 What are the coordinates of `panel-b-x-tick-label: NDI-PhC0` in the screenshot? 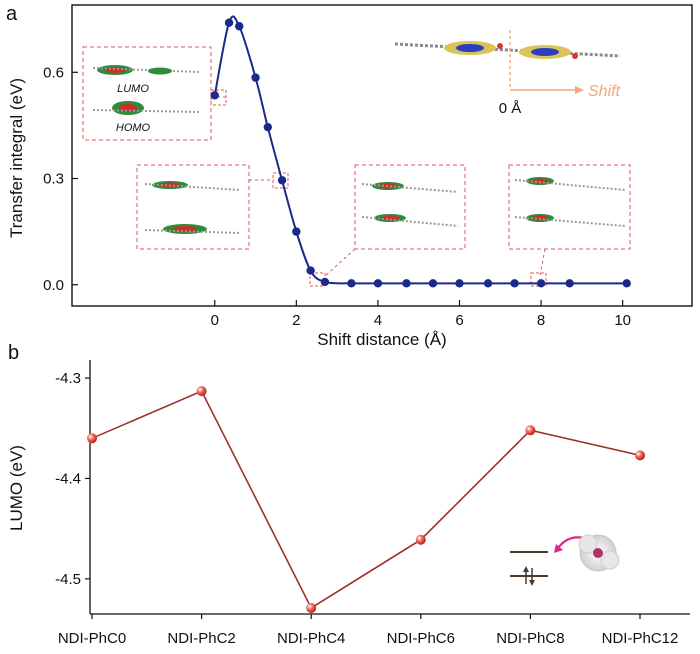 It's located at (92, 638).